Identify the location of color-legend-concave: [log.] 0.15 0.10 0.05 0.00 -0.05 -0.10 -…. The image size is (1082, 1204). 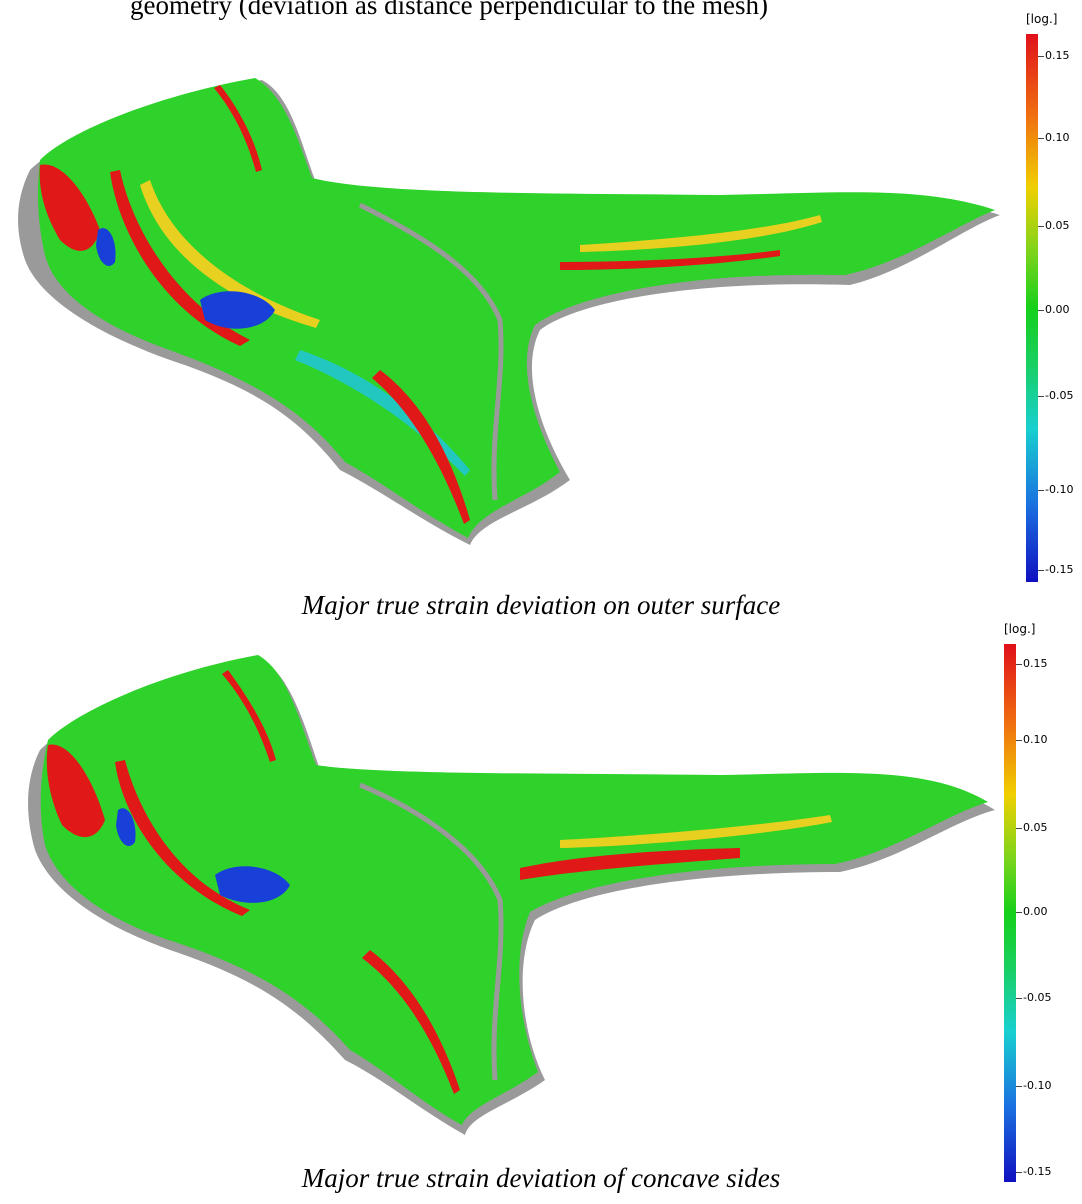
(1034, 902).